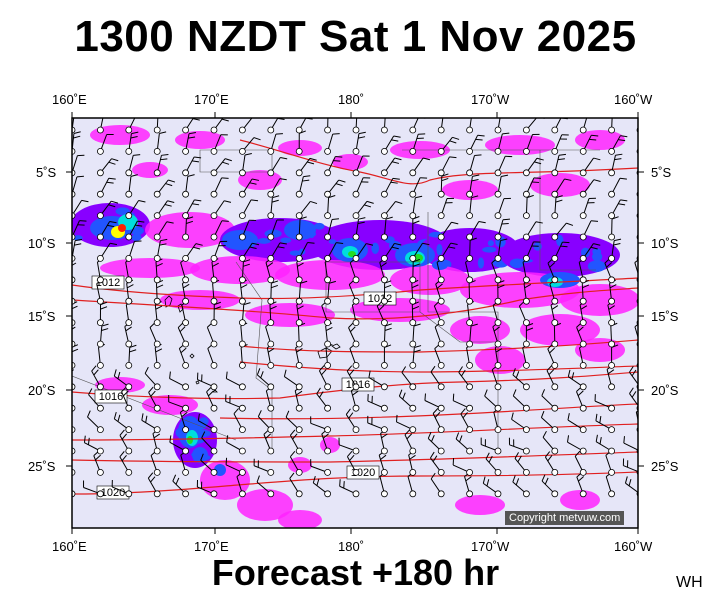 This screenshot has height=600, width=711. Describe the element at coordinates (211, 99) in the screenshot. I see `lon-label-top-170e: 170˚E` at that location.